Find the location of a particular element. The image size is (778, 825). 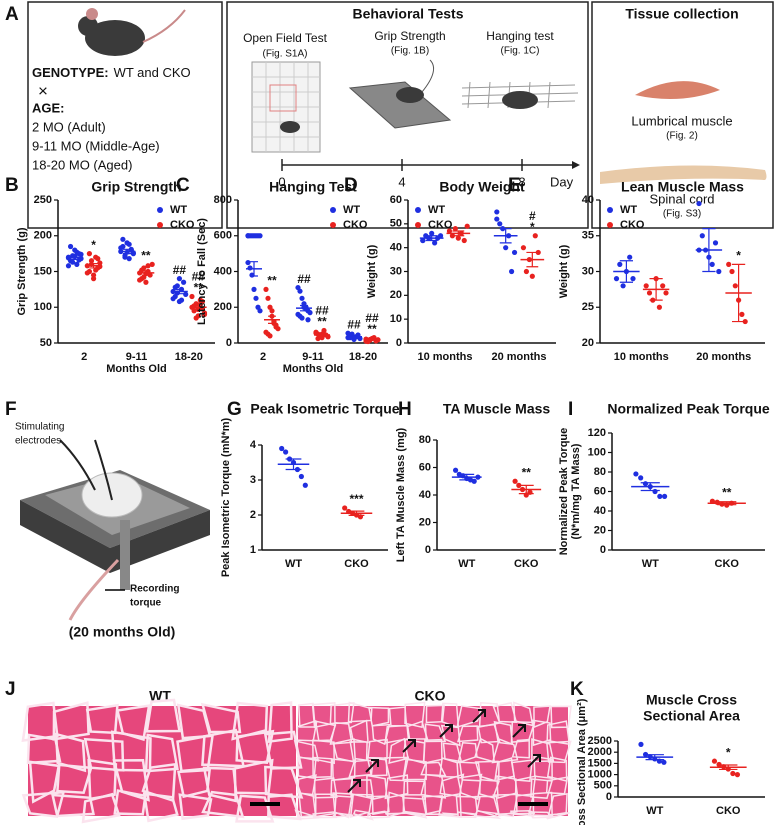

chart-title: Grip Strength is located at coordinates (136, 187).